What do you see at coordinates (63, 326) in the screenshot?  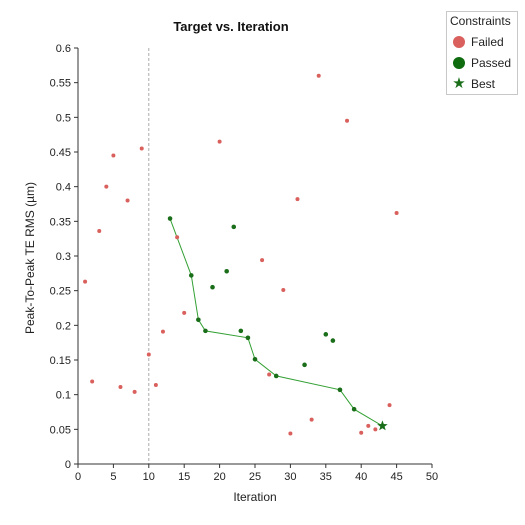 I see `y-tick-label: 0.2` at bounding box center [63, 326].